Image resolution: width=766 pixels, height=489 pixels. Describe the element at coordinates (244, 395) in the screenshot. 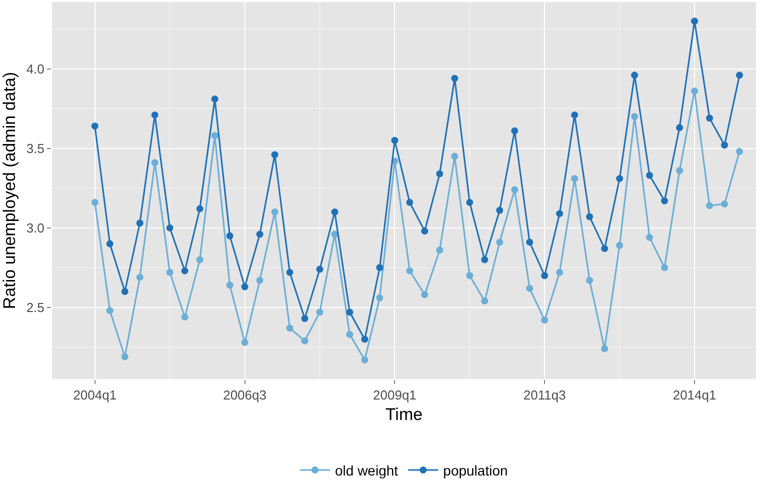

I see `x-tick-label: 2006q3` at that location.